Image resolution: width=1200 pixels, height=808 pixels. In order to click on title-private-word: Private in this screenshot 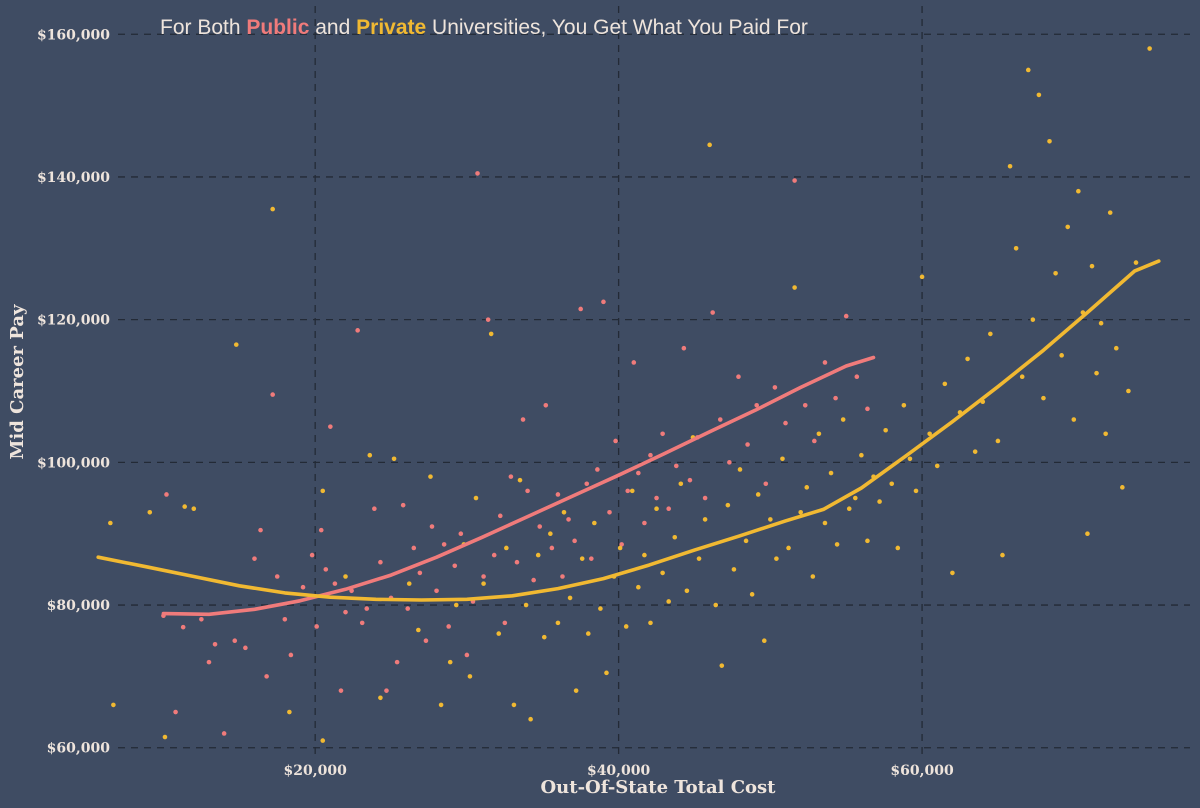, I will do `click(391, 27)`.